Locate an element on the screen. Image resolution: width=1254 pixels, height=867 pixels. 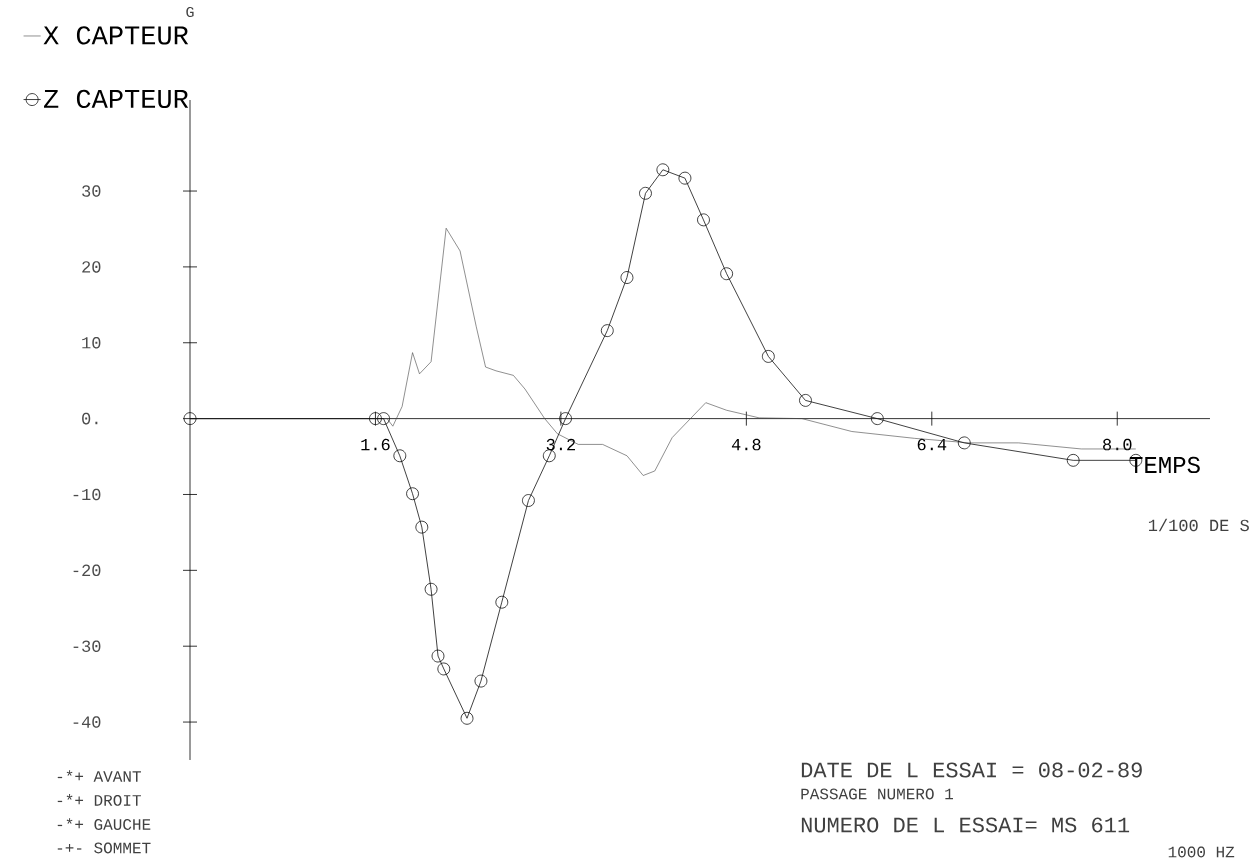
text: -*+ GAUCHE is located at coordinates (104, 824).